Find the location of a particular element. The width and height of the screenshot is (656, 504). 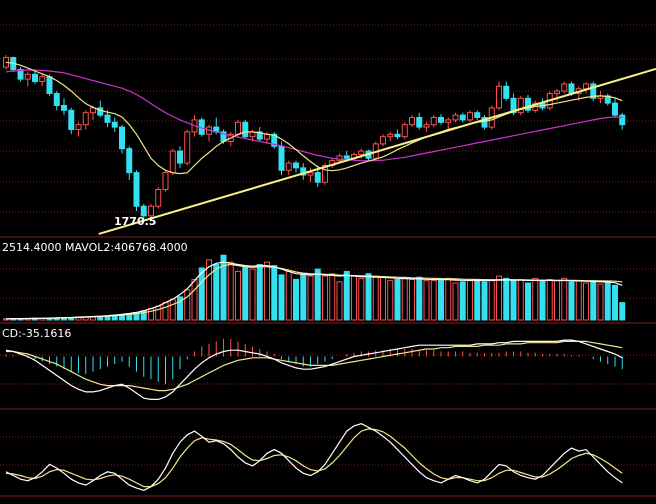

macd-panel is located at coordinates (314, 369).